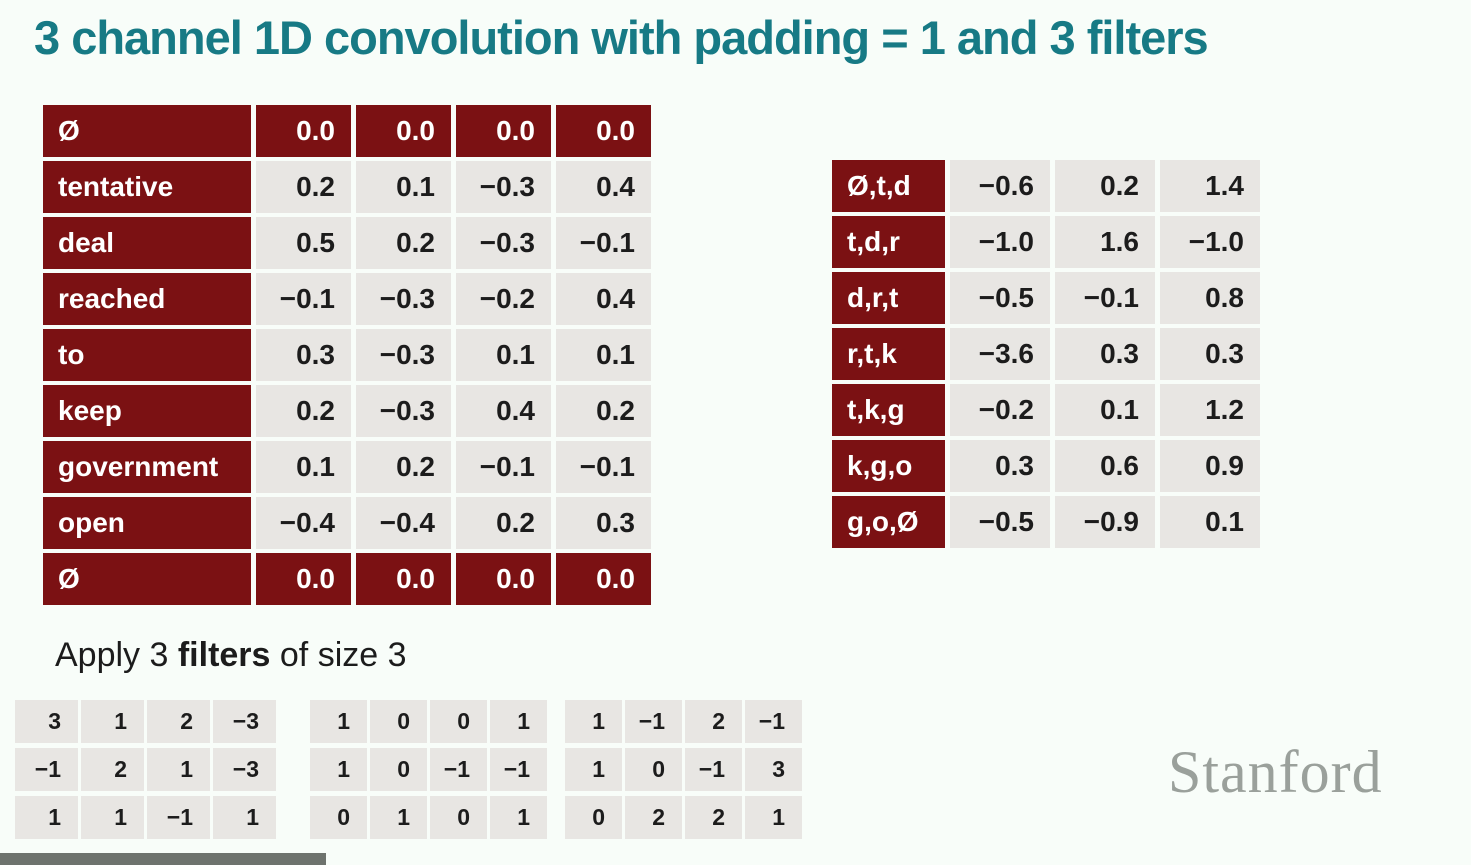 The image size is (1471, 865). What do you see at coordinates (888, 298) in the screenshot?
I see `row-label: d,r,t` at bounding box center [888, 298].